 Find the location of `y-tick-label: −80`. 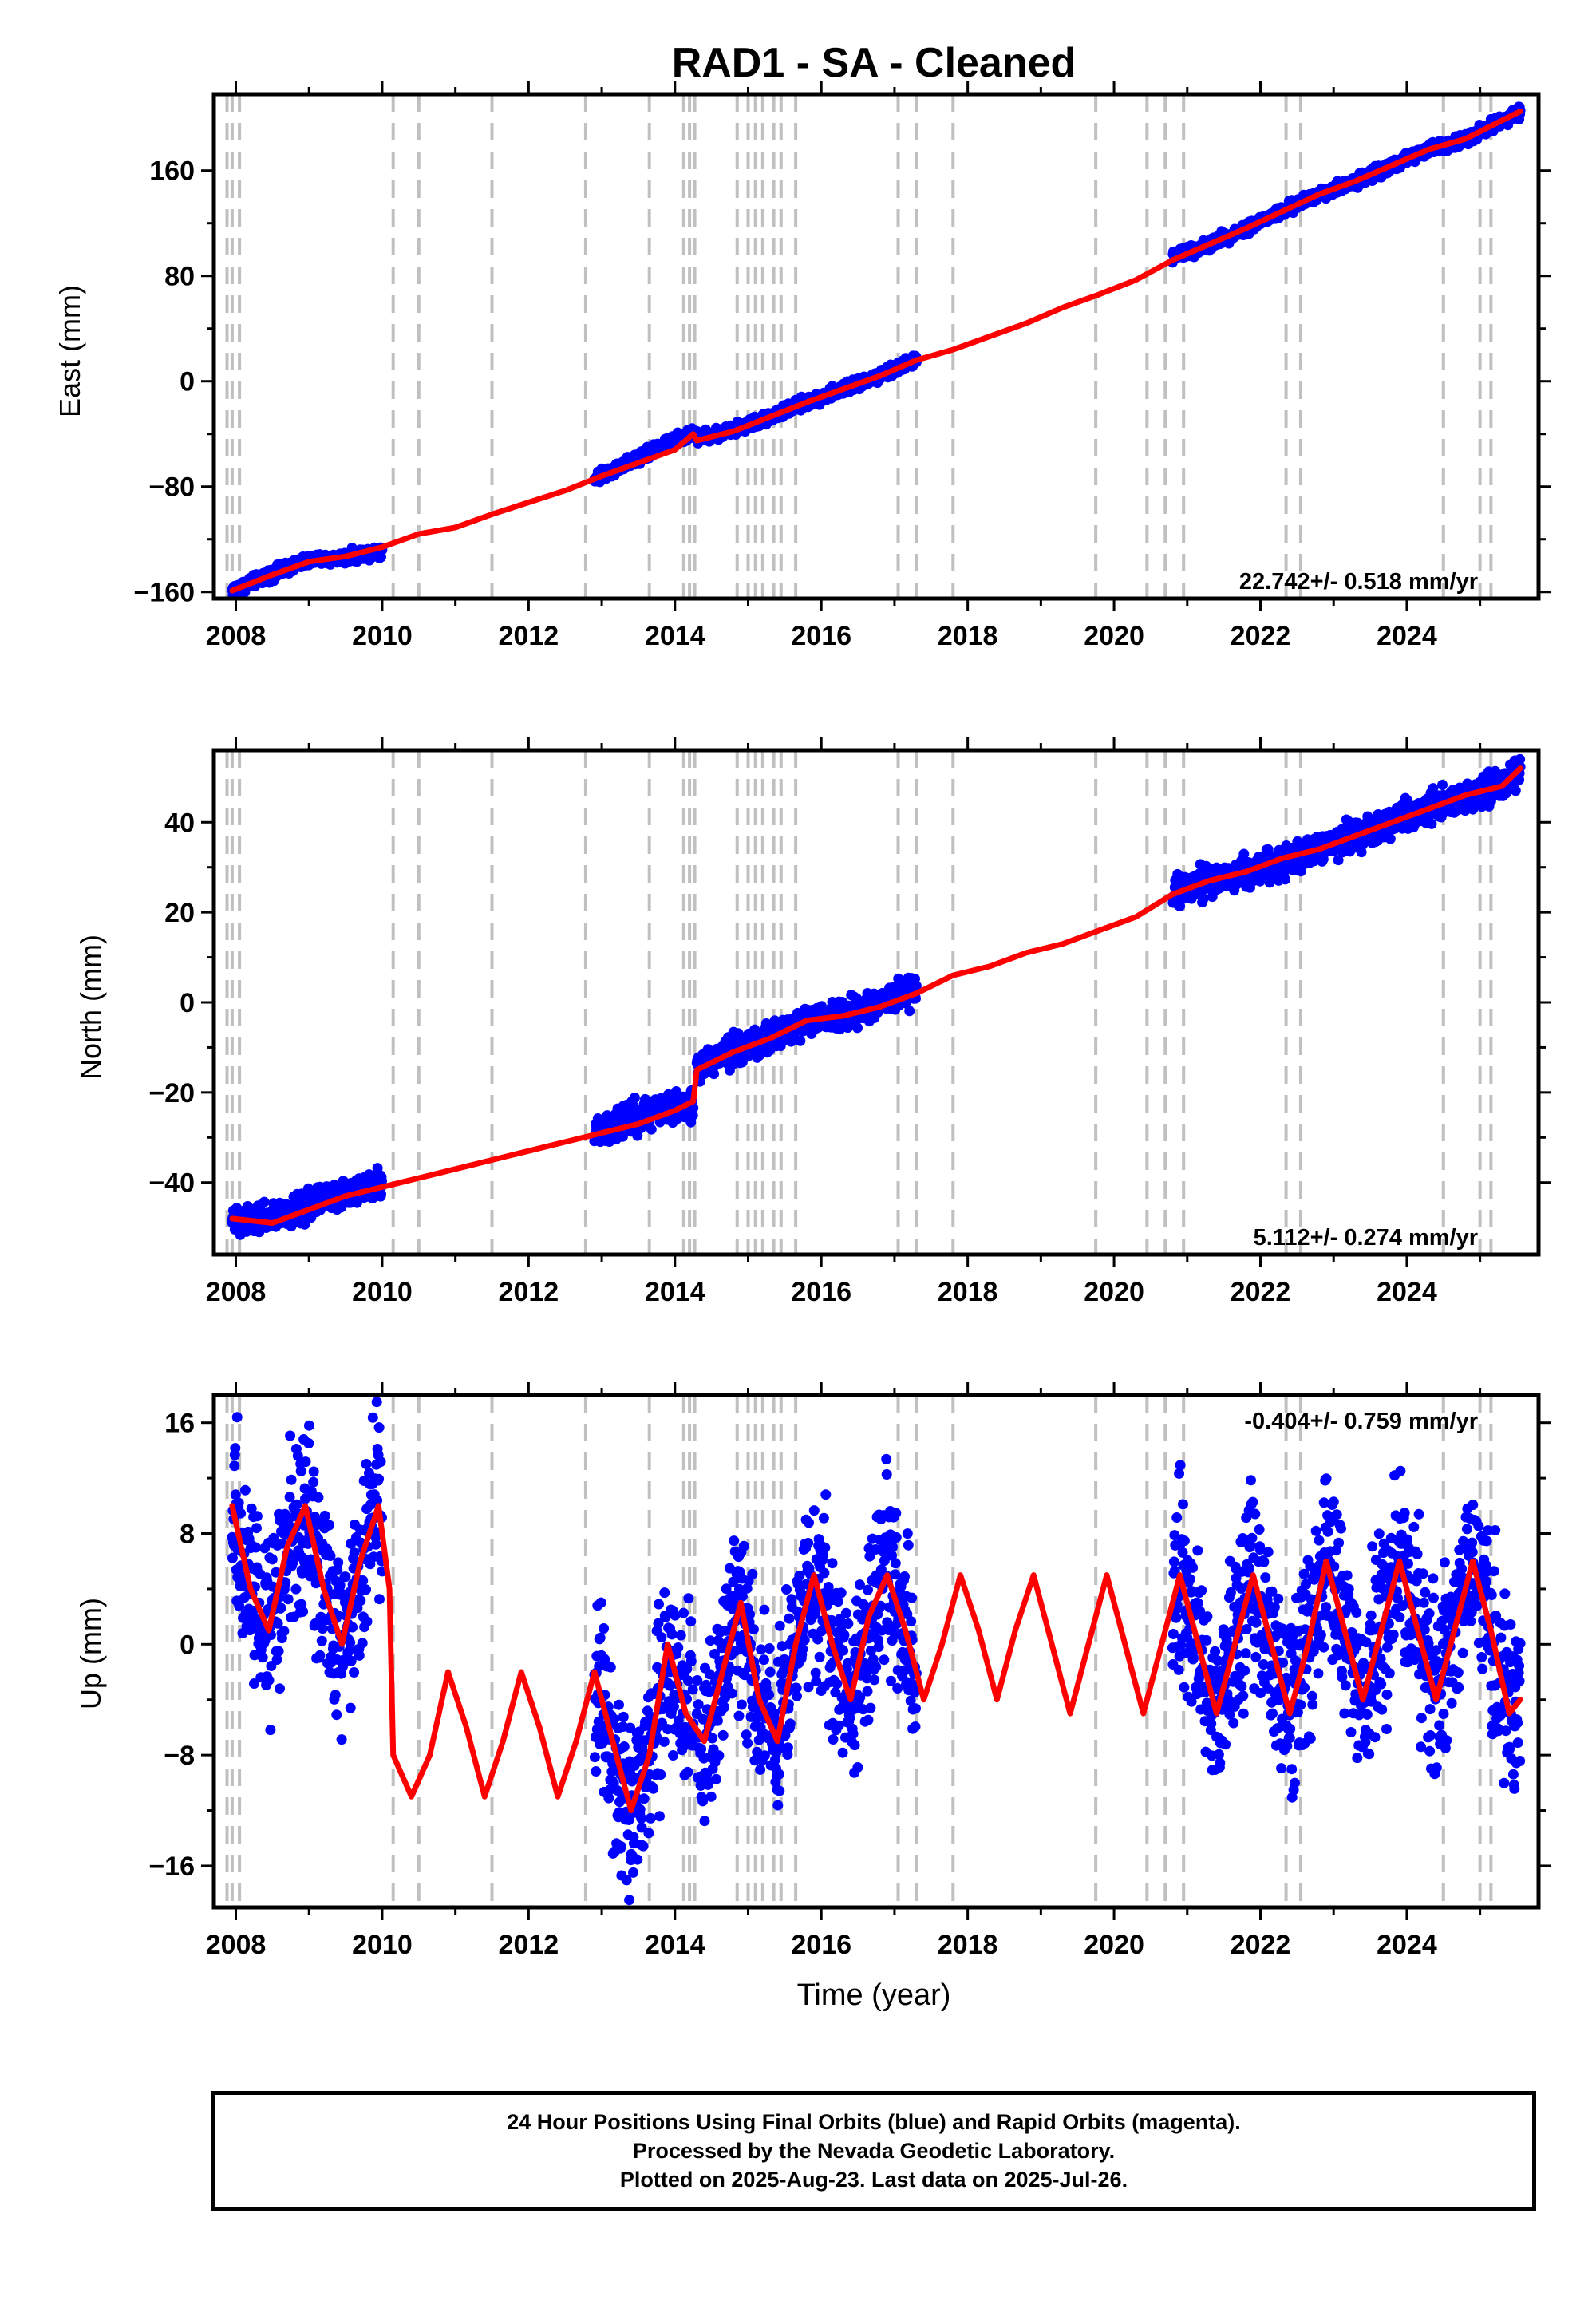

y-tick-label: −80 is located at coordinates (171, 487).